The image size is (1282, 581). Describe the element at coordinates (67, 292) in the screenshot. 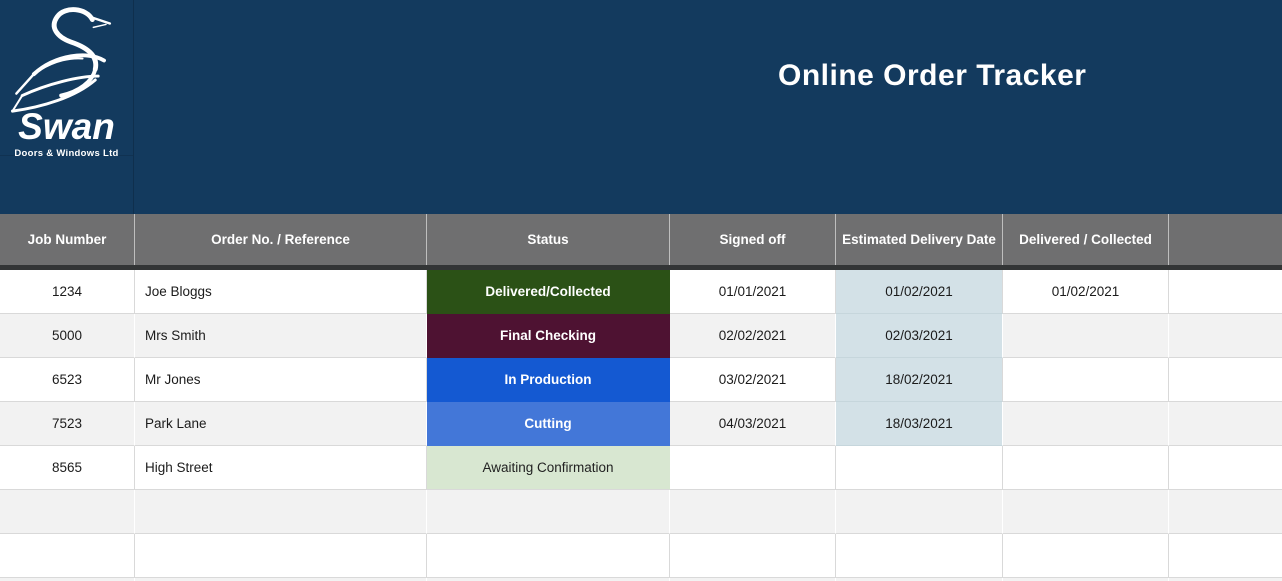

I see `job-number-cell: 1234` at that location.